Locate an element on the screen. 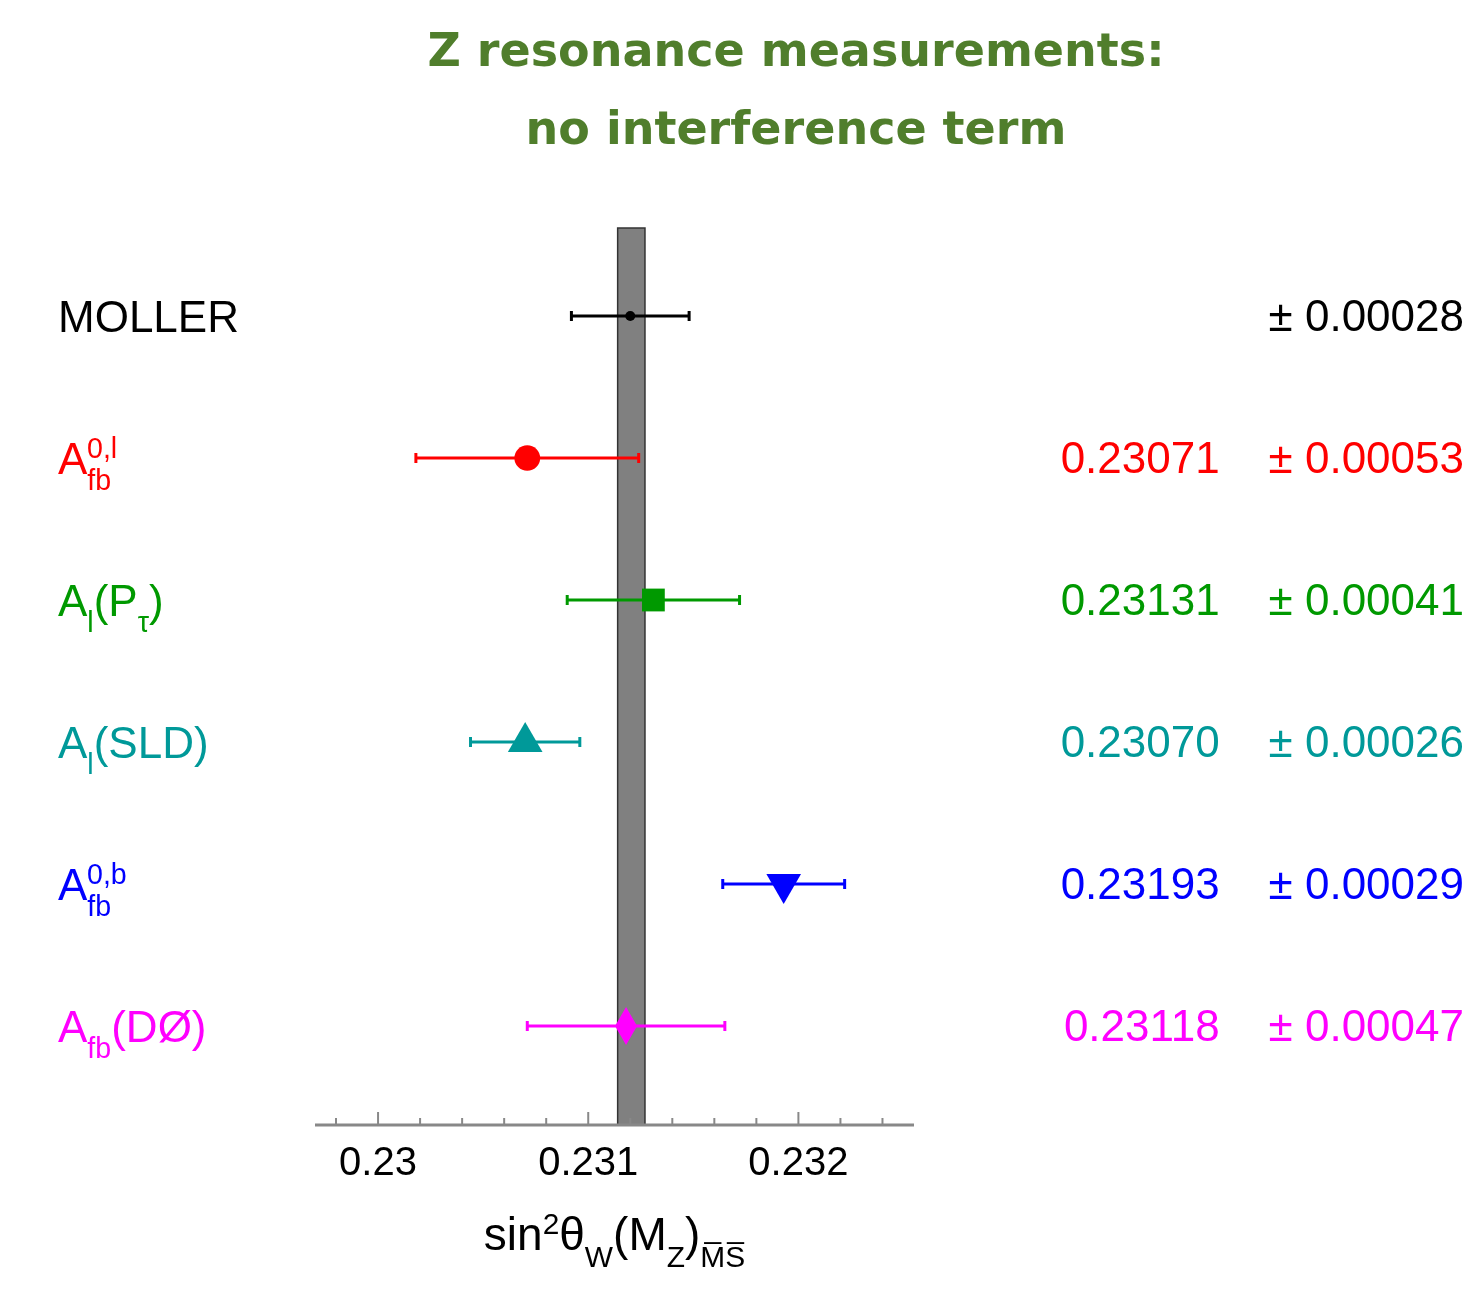  chart-title: Z resonance measurements: no interference term is located at coordinates (796, 89).